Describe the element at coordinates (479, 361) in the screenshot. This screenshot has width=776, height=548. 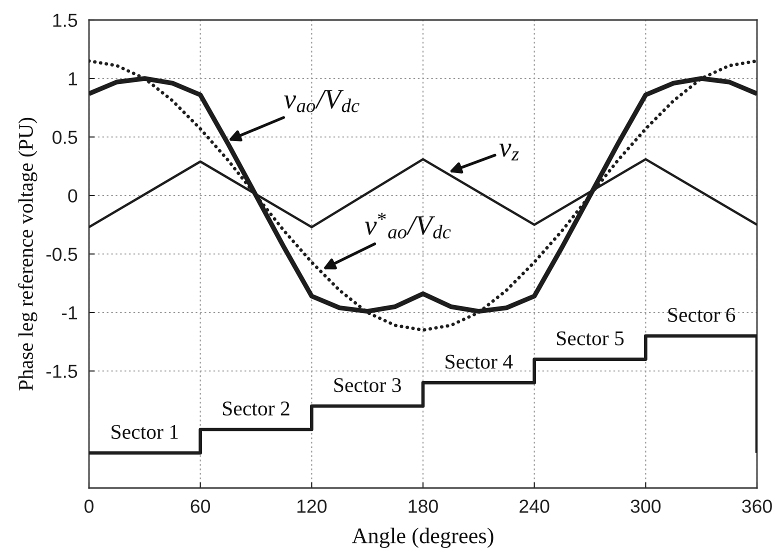
I see `annotation: Sector 4` at that location.